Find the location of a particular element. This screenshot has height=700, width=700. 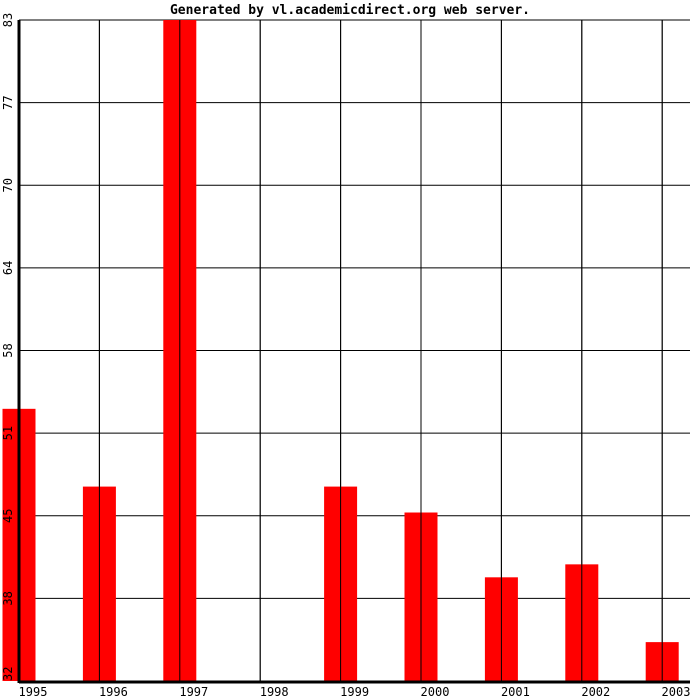

y-tick-label: 32 is located at coordinates (8, 674).